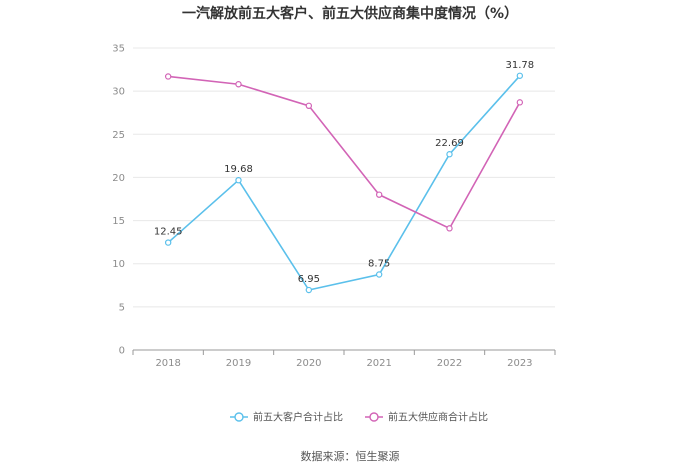 The width and height of the screenshot is (700, 473). Describe the element at coordinates (520, 65) in the screenshot. I see `series-1-data-label: 31.78` at that location.